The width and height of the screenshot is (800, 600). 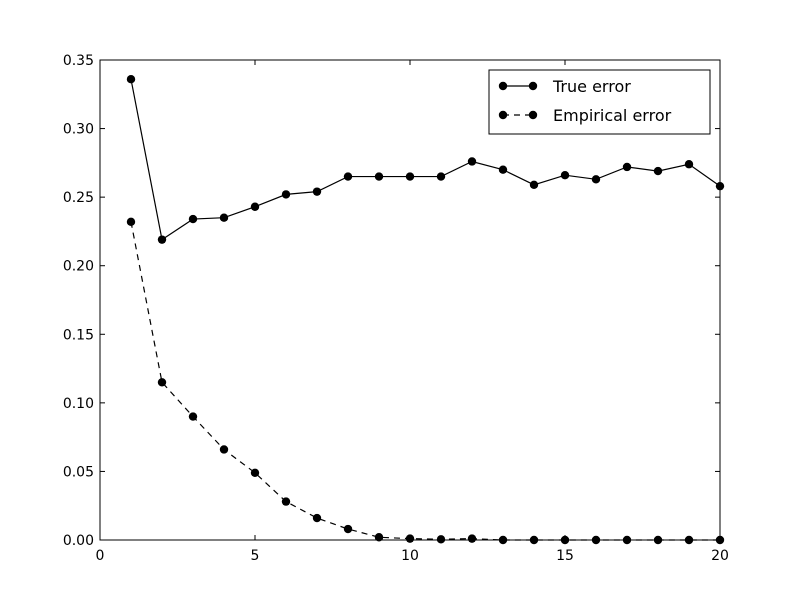 I want to click on legend-label-2: Empirical error, so click(x=612, y=115).